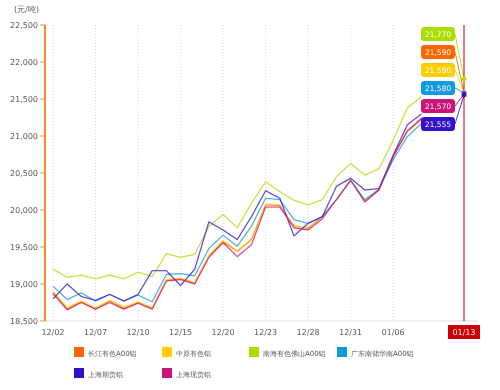 The height and width of the screenshot is (390, 500). I want to click on x-tick-label: 12/20, so click(223, 332).